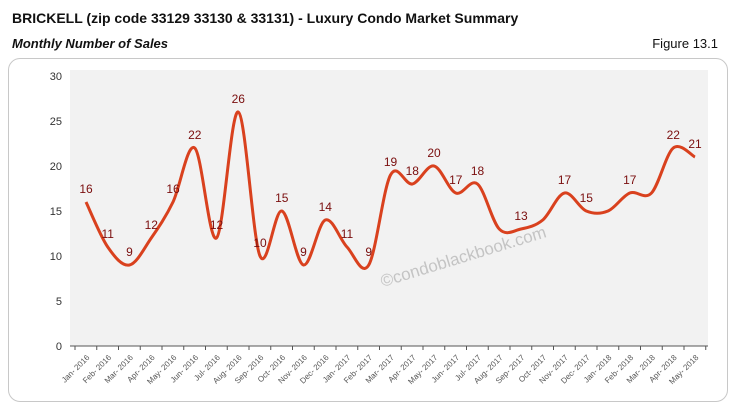  I want to click on figure-number: Figure 13.1, so click(685, 43).